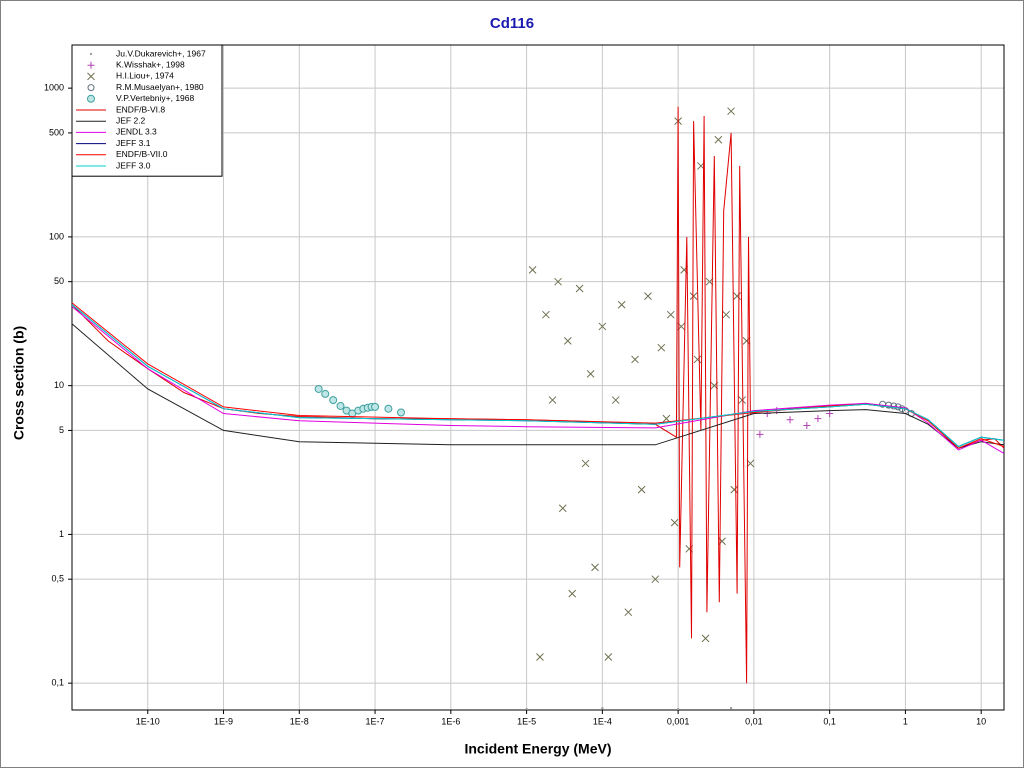 The image size is (1024, 768). What do you see at coordinates (299, 721) in the screenshot?
I see `x-tick-label: 1E-8` at bounding box center [299, 721].